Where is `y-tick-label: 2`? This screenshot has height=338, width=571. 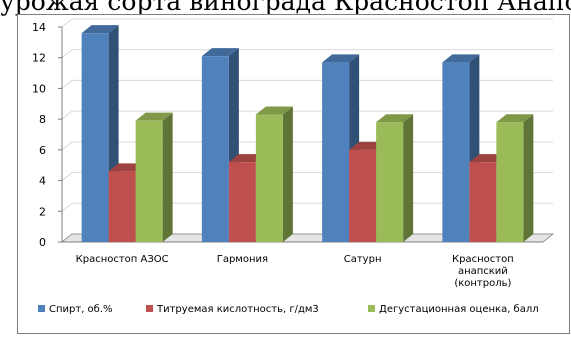
y-tick-label: 2 is located at coordinates (42, 211).